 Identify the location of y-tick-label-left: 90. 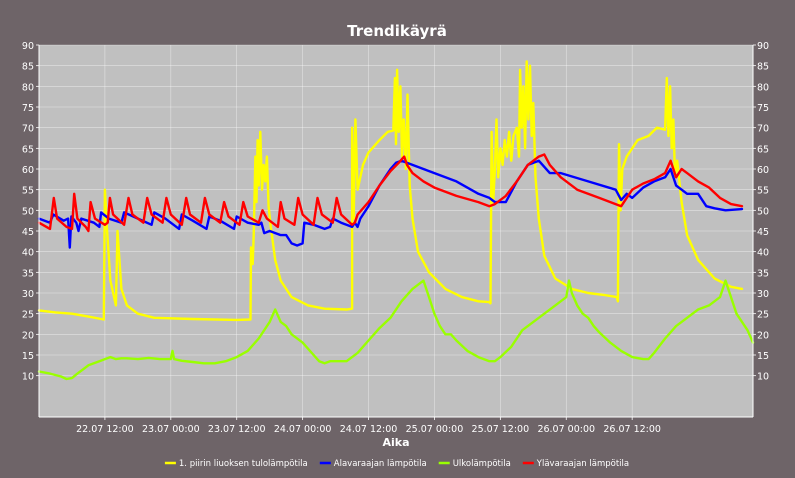
(28, 46).